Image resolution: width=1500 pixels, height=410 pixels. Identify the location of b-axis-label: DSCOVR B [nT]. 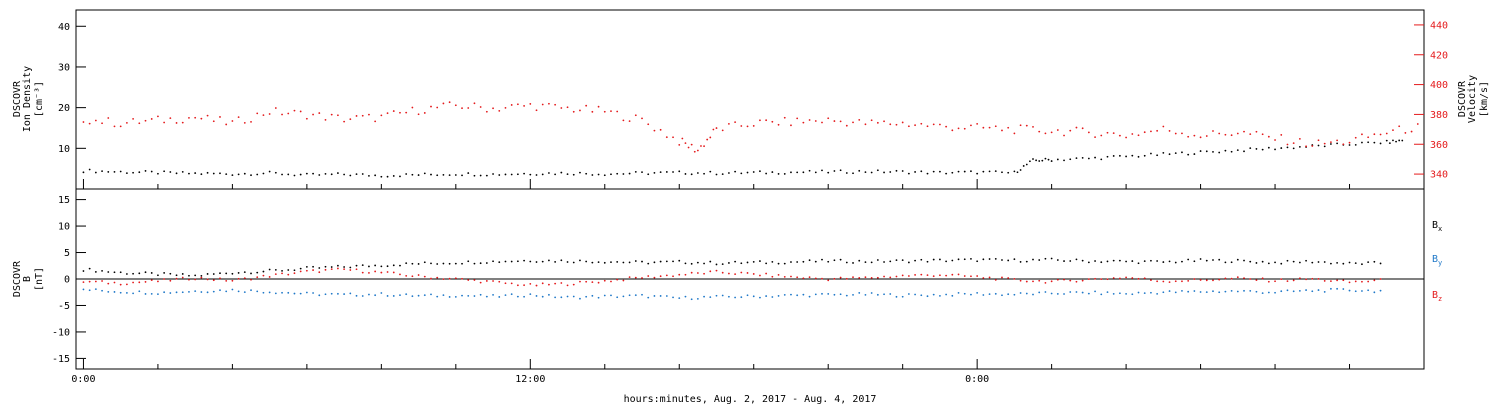
(28, 278).